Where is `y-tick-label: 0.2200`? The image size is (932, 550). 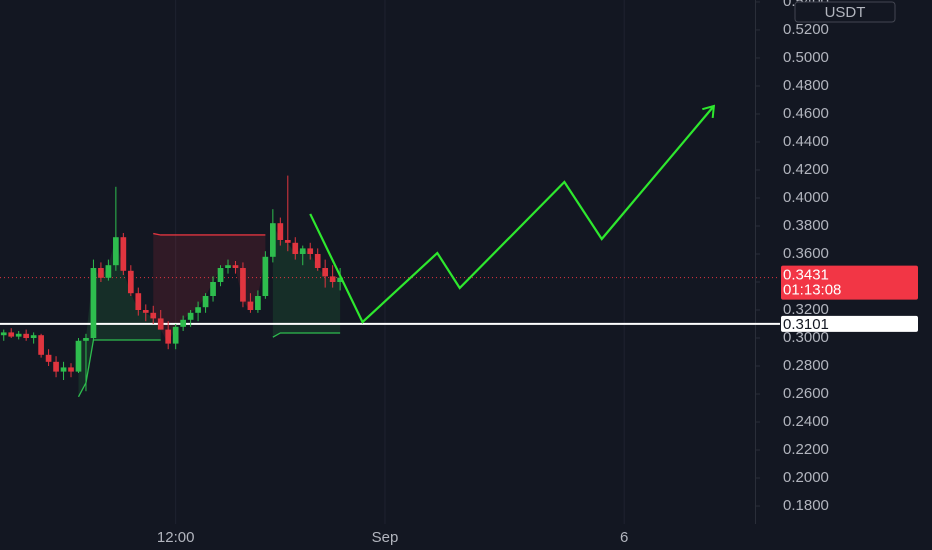 y-tick-label: 0.2200 is located at coordinates (806, 449).